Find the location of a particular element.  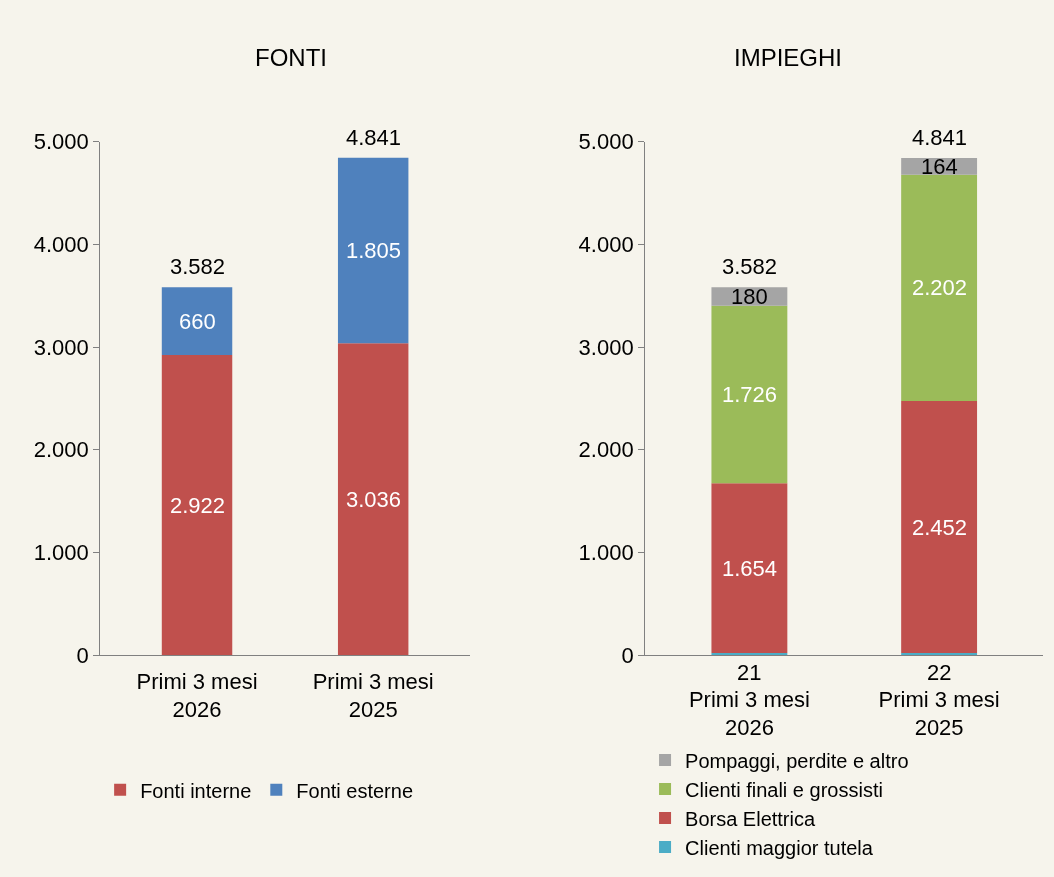

data-label: 2.202 is located at coordinates (940, 287).